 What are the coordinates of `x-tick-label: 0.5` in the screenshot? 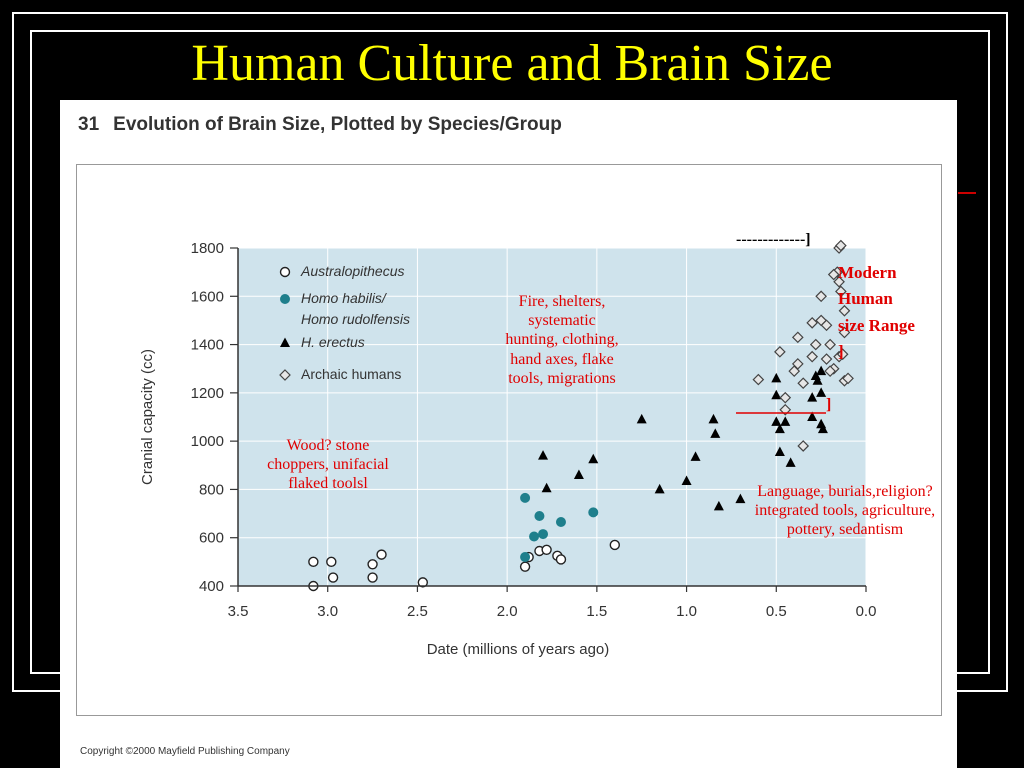 It's located at (776, 611).